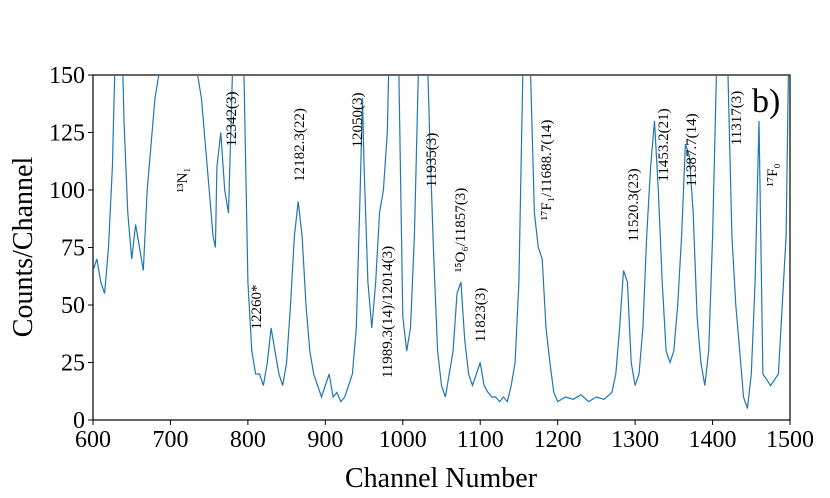 The width and height of the screenshot is (830, 498). Describe the element at coordinates (432, 160) in the screenshot. I see `peak-annotation: 11935(3)` at that location.